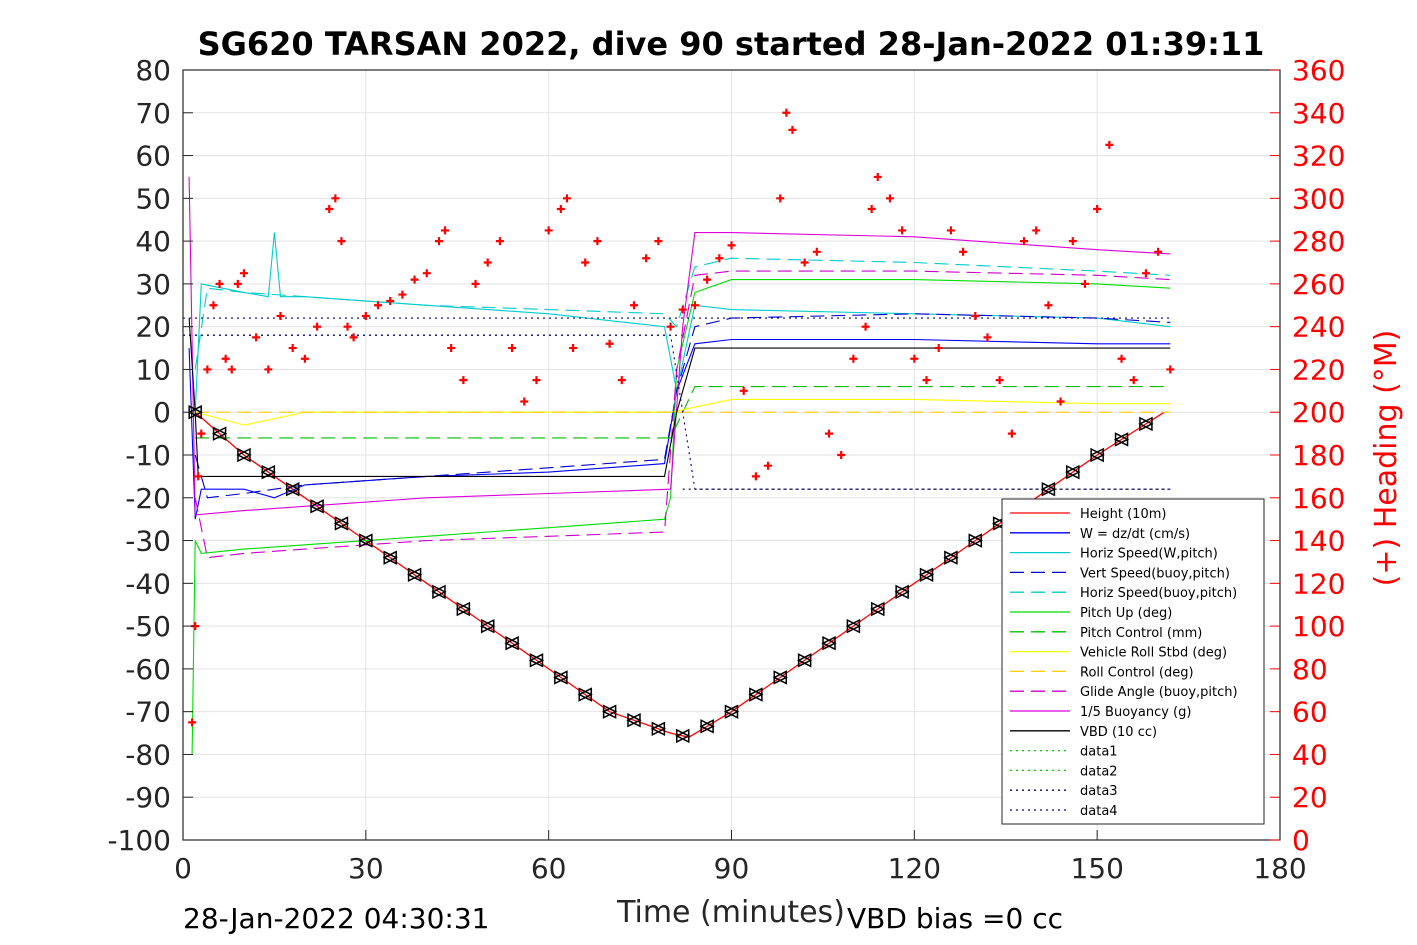  I want to click on legend-label: Pitch Control (mm), so click(1141, 633).